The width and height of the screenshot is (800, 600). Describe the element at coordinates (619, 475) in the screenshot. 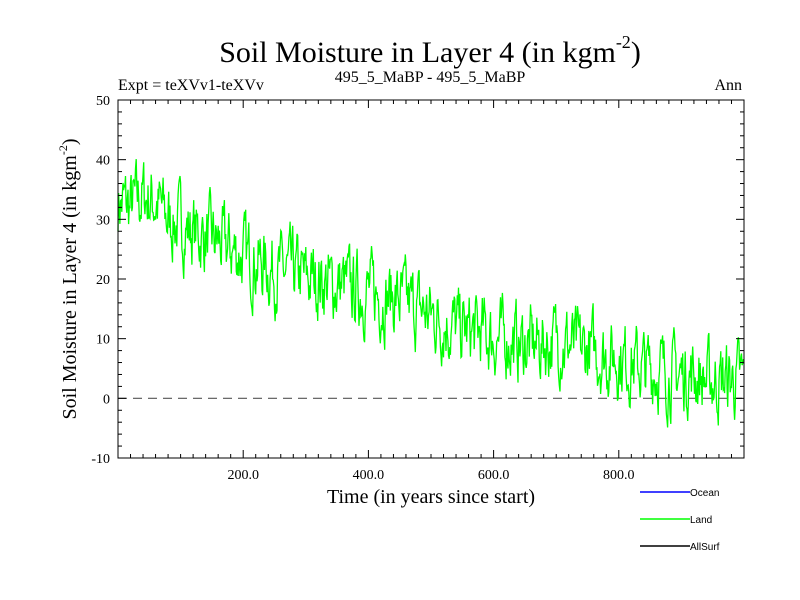

I see `x-tick-label: 800.0` at that location.